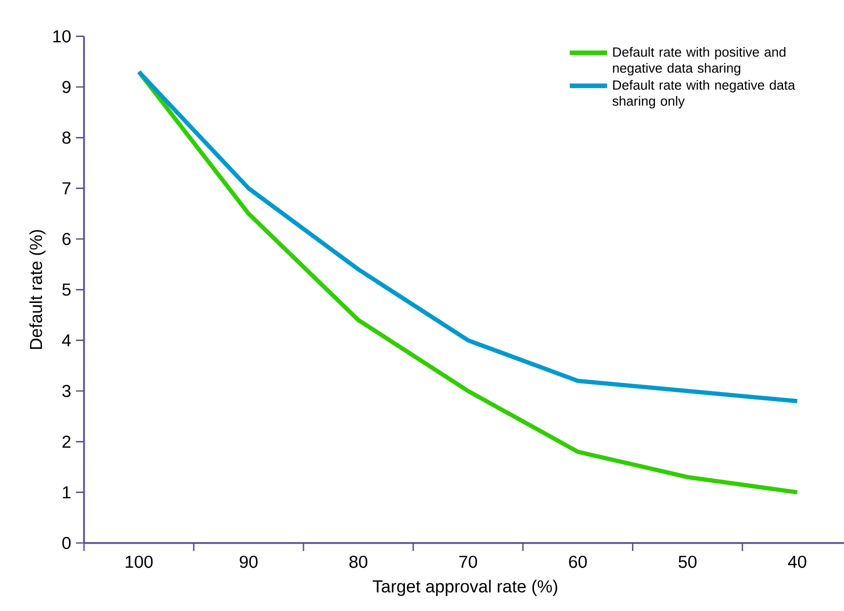 The height and width of the screenshot is (611, 844). What do you see at coordinates (578, 562) in the screenshot?
I see `x-tick-label: 60` at bounding box center [578, 562].